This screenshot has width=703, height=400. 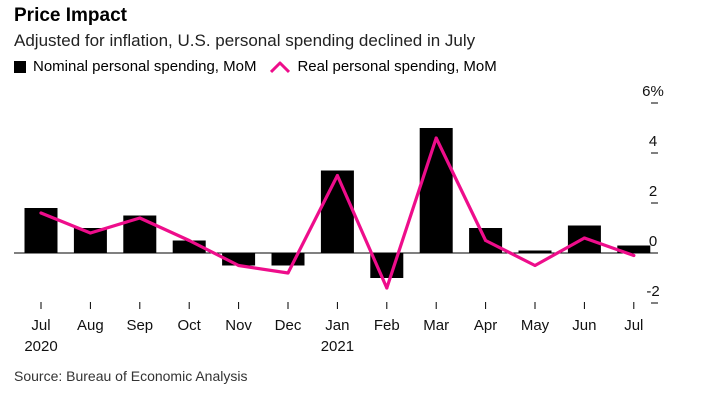 What do you see at coordinates (397, 66) in the screenshot?
I see `legend-label-real: Real personal spending, MoM` at bounding box center [397, 66].